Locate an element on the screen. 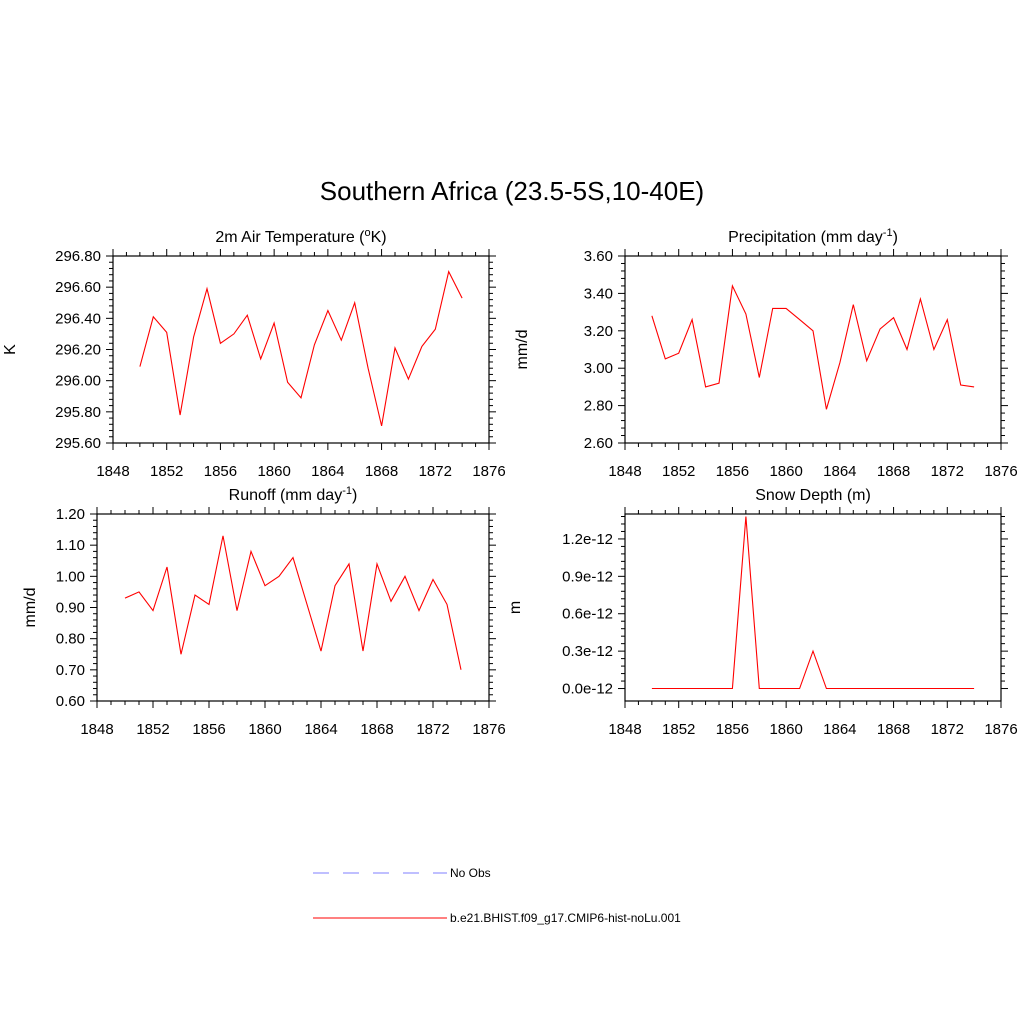 The height and width of the screenshot is (1024, 1024). y-tick-label: 296.40 is located at coordinates (78, 318).